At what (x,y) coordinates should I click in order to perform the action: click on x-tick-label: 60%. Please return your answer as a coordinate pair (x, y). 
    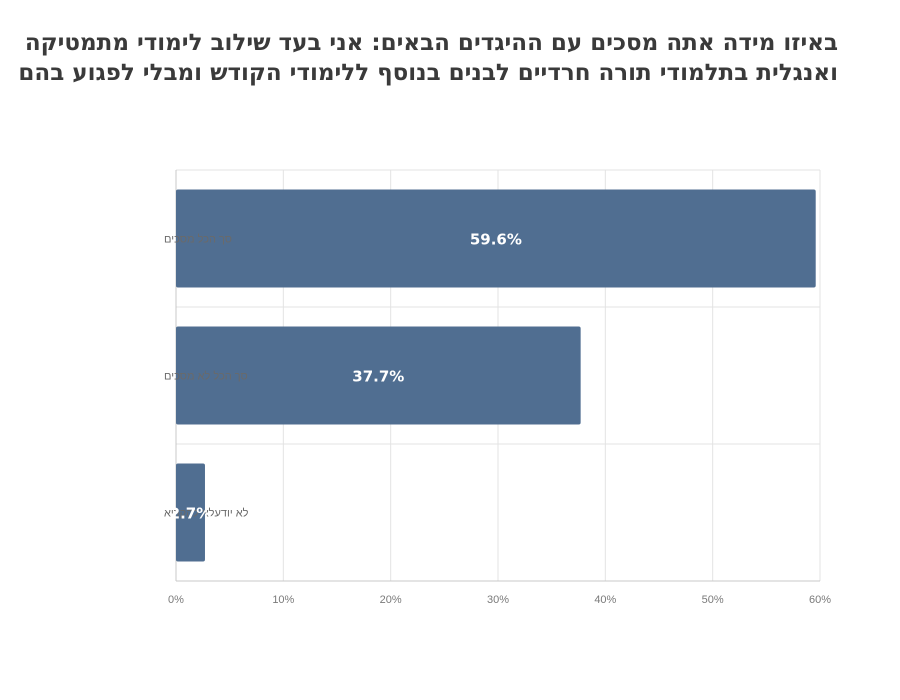
    Looking at the image, I should click on (820, 600).